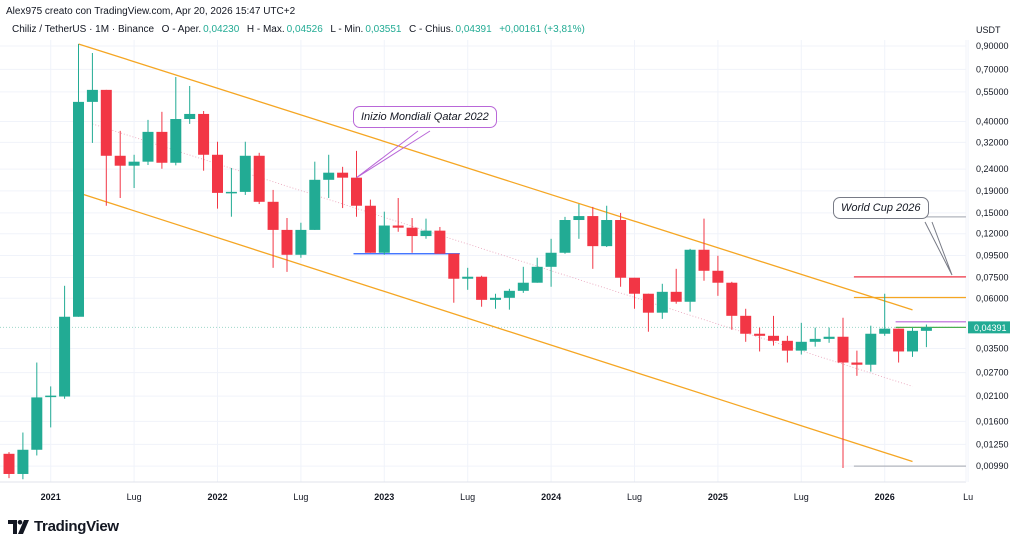 This screenshot has height=548, width=1024. Describe the element at coordinates (83, 29) in the screenshot. I see `symbol-label: Chiliz / TetherUS · 1M · Binance` at that location.